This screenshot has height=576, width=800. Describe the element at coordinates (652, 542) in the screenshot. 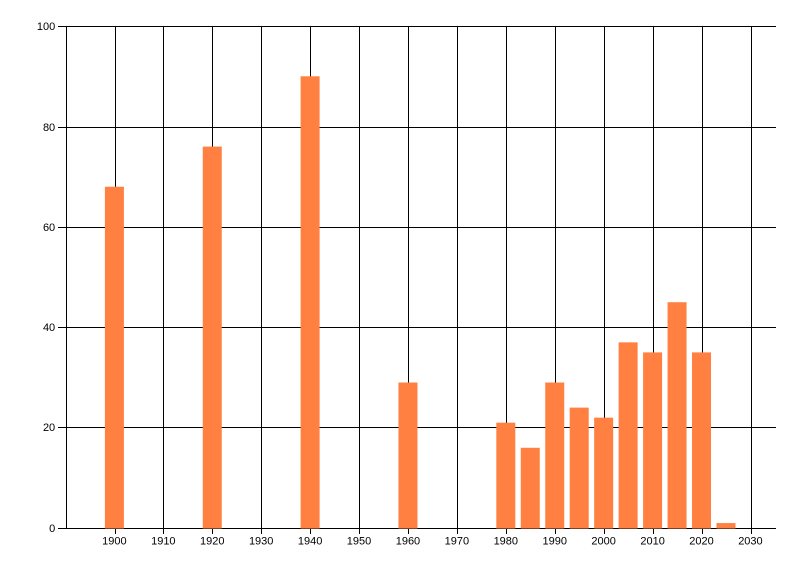

I see `svg-text: 2010` at that location.